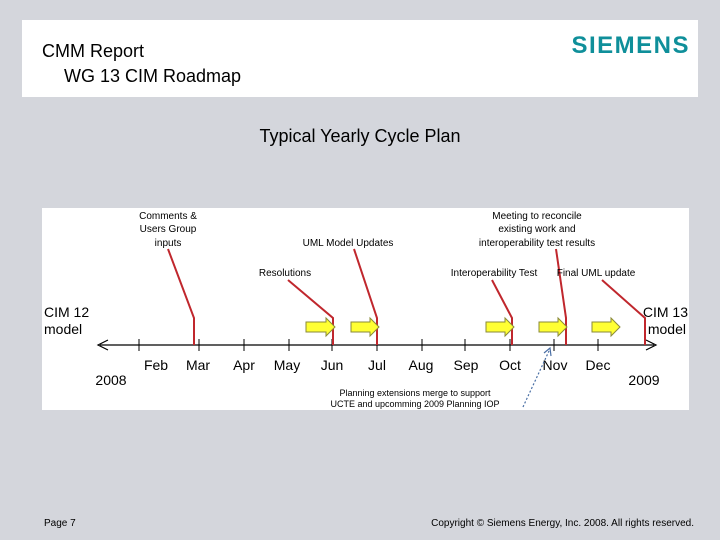  I want to click on annotation-comments-line1: Comments &, so click(168, 216).